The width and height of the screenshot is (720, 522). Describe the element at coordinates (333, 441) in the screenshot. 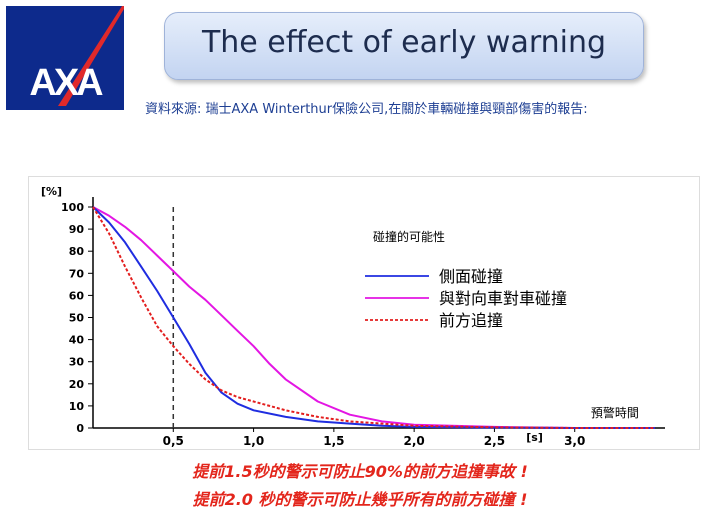

I see `x-tick-label: 1,5` at that location.